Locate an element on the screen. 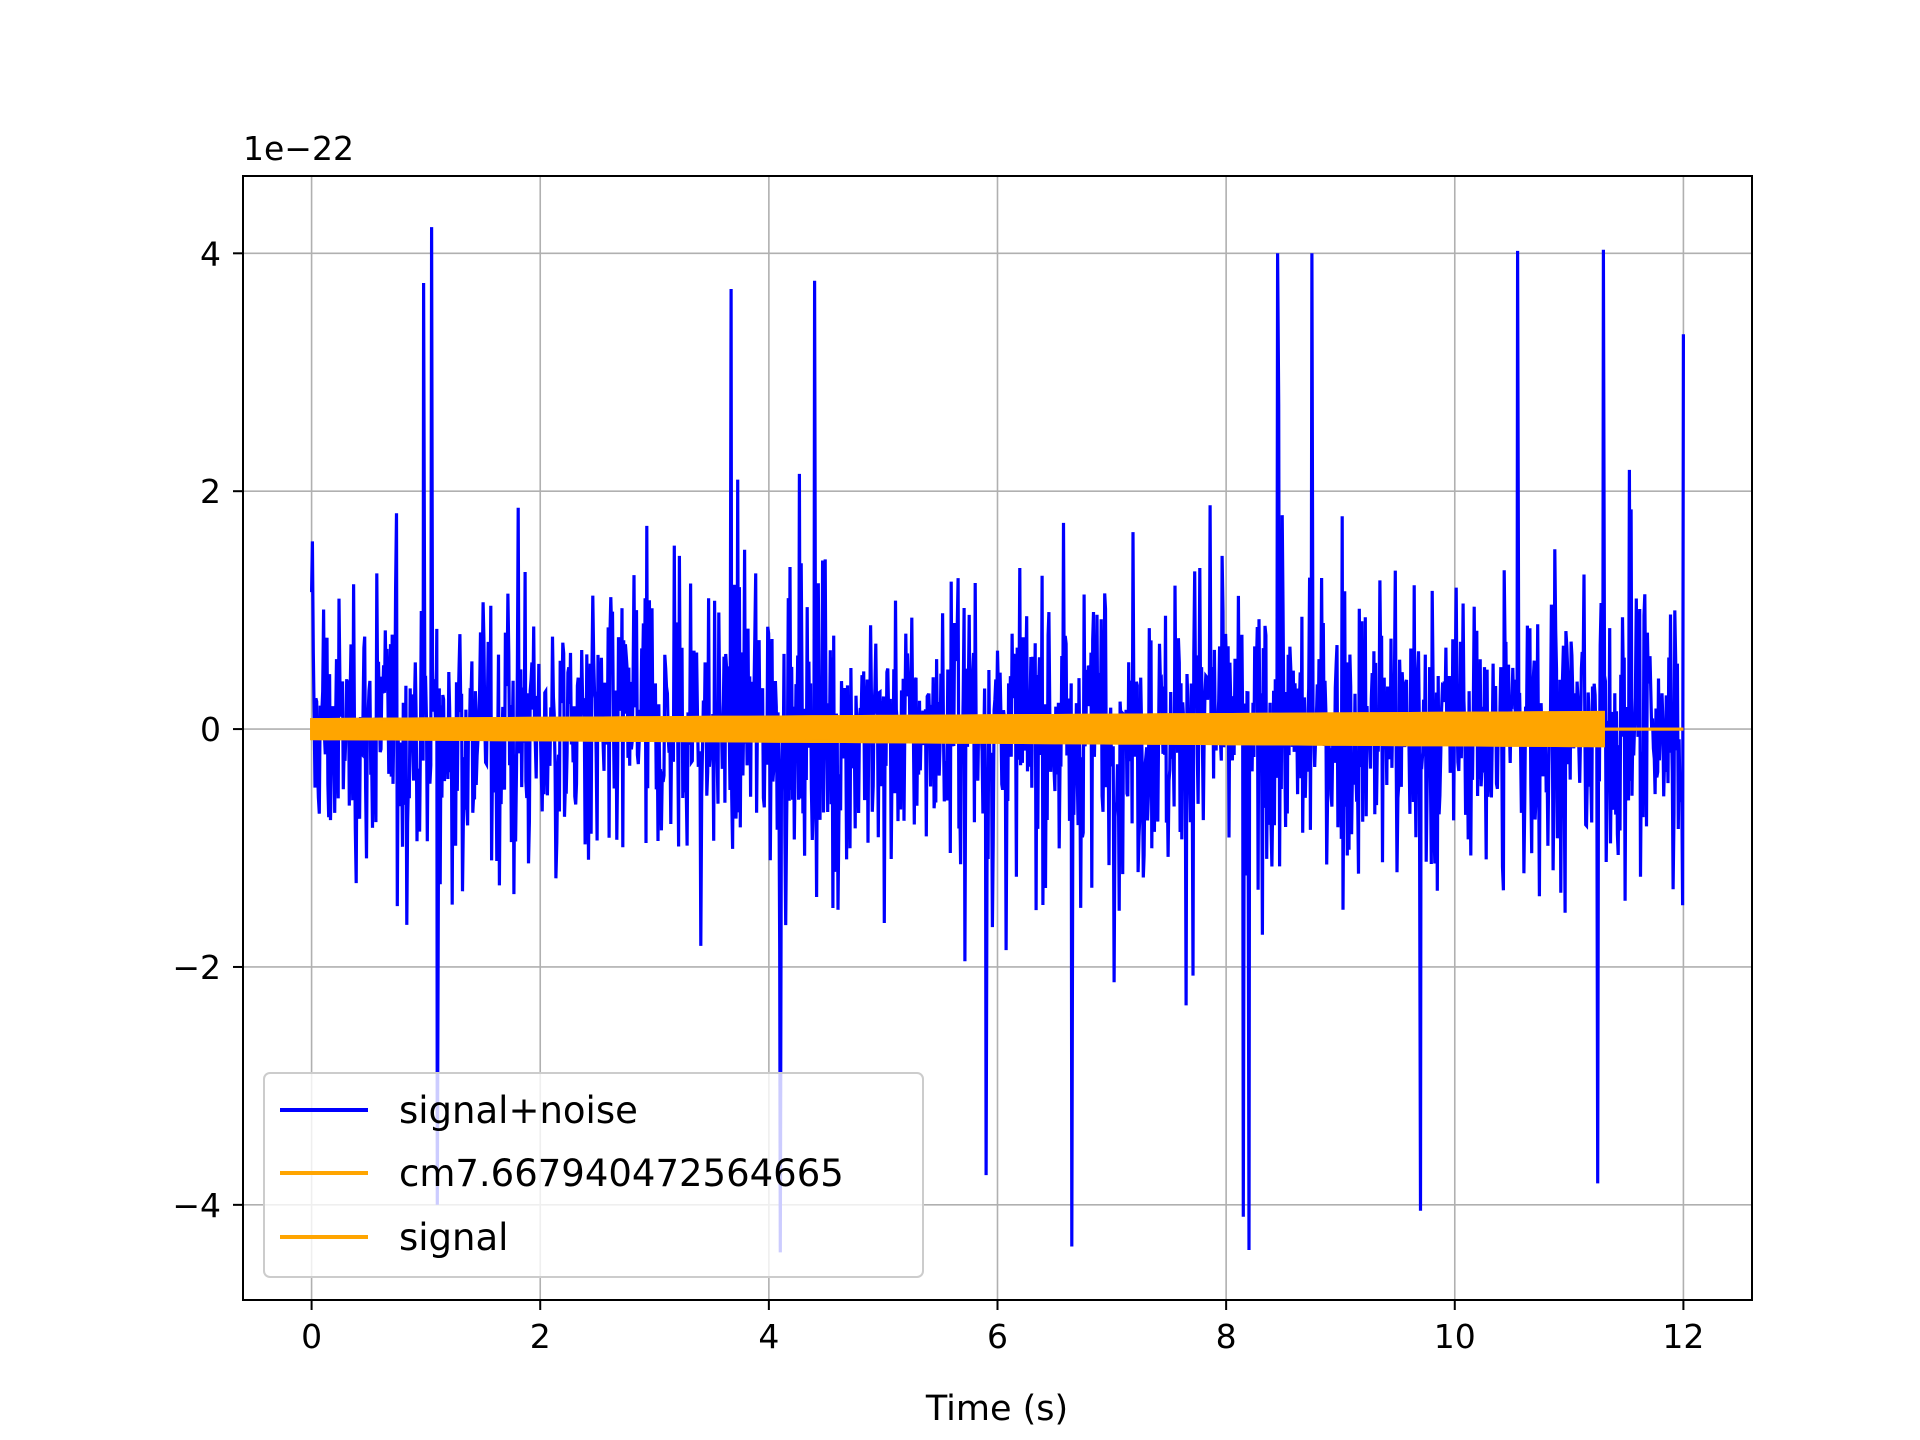 The width and height of the screenshot is (1920, 1440). y-tick-label: 4 is located at coordinates (210, 253).